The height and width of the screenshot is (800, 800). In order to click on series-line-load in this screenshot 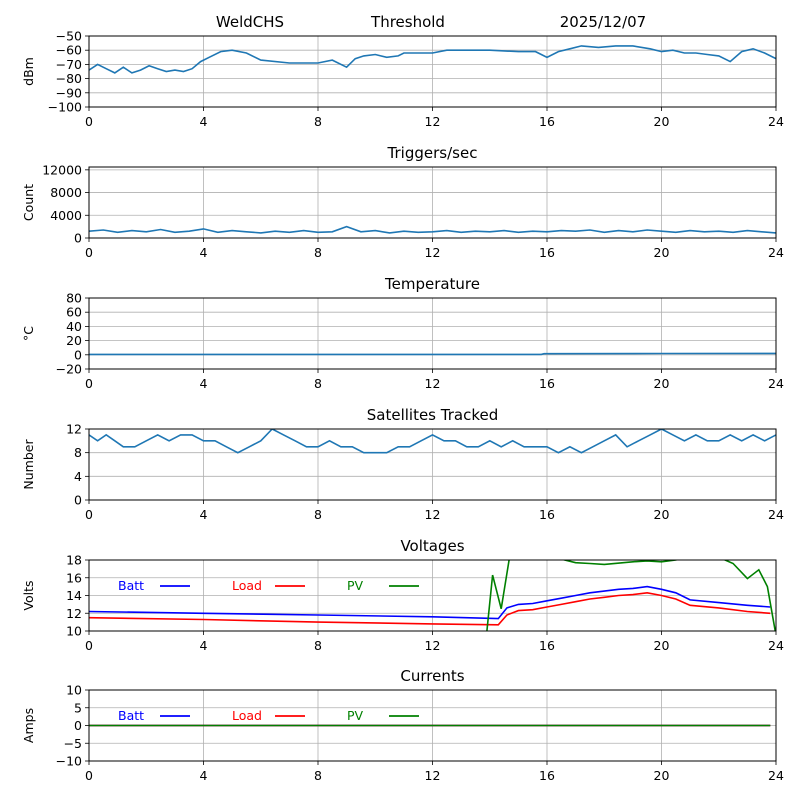, I will do `click(430, 608)`.